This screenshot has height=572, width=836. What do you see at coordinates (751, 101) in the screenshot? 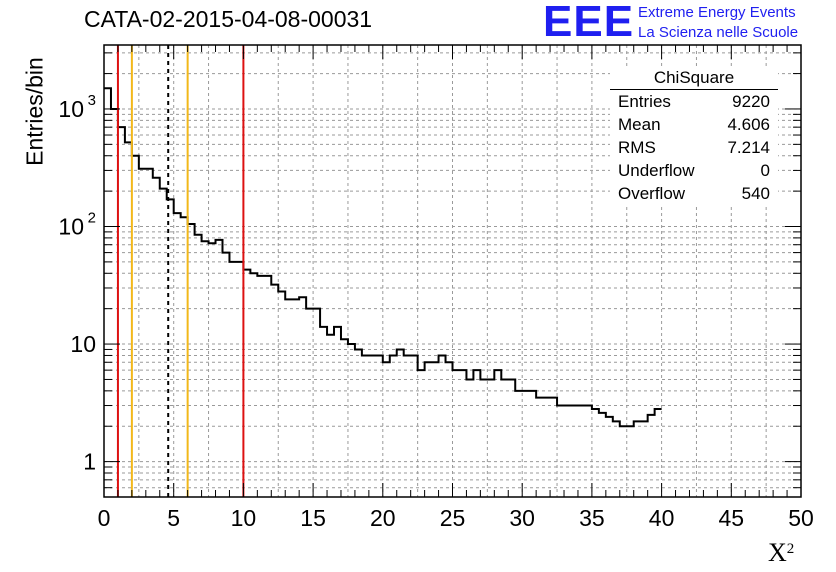
I see `stats-value: 9220` at bounding box center [751, 101].